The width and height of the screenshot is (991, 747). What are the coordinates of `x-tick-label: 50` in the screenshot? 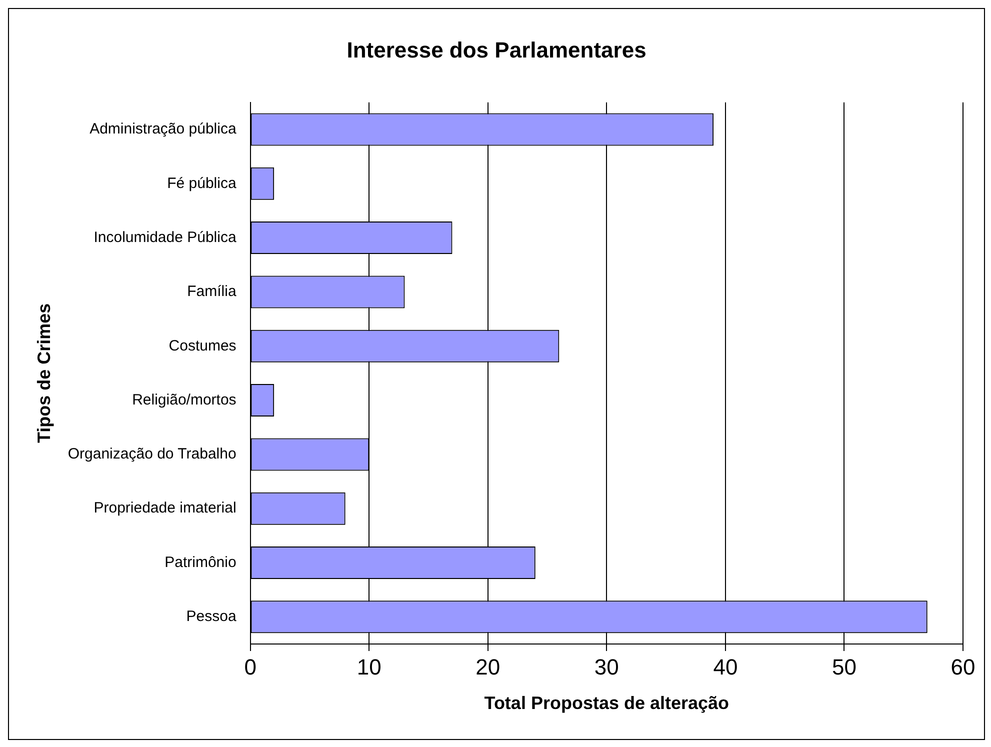 It's located at (844, 667).